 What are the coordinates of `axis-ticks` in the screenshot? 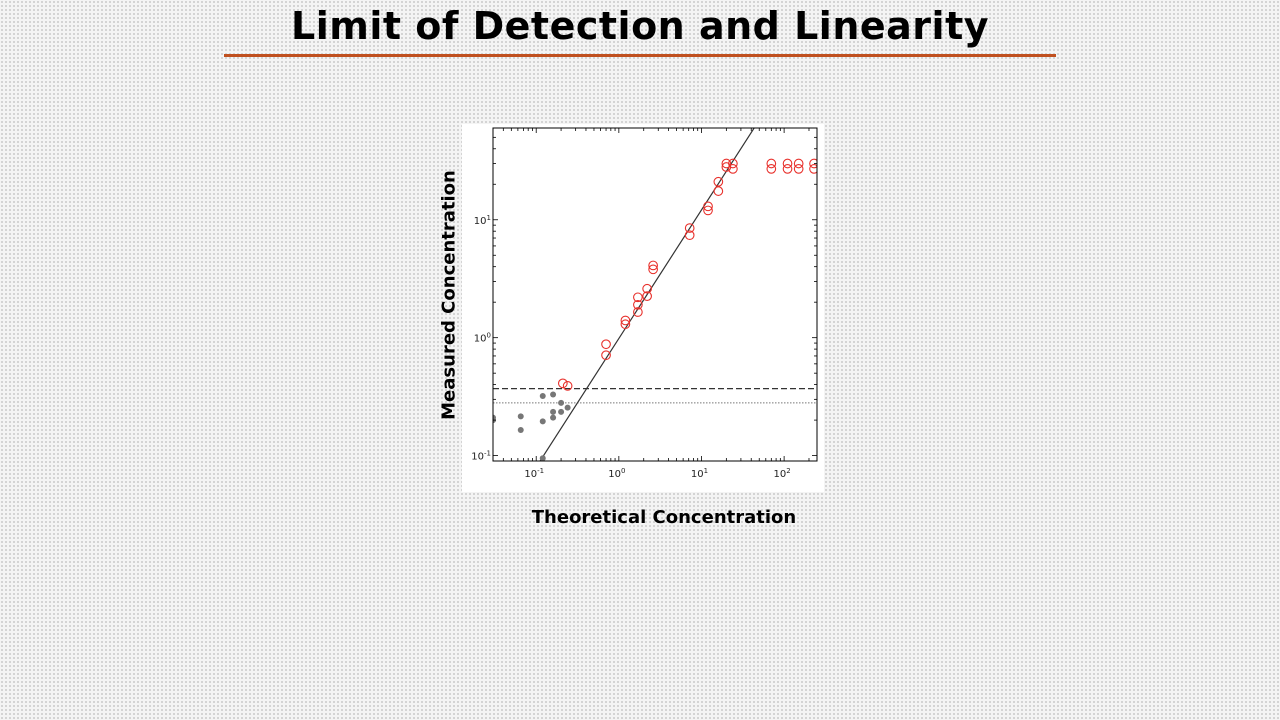 It's located at (654, 294).